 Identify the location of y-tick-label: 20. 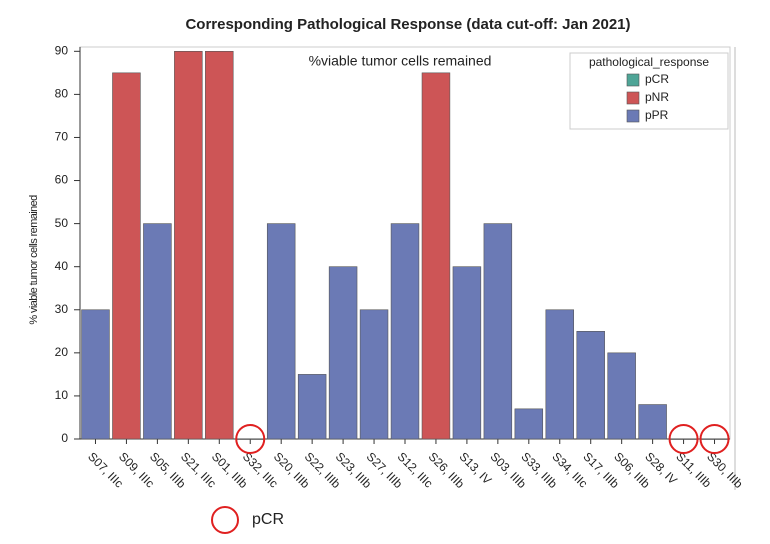
(62, 352).